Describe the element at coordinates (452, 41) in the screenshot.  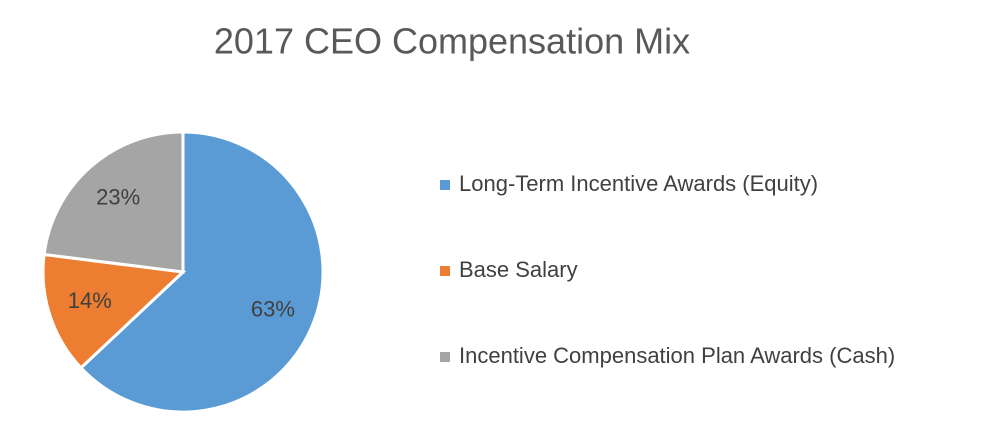
I see `chart-title: 2017 CEO Compensation Mix` at that location.